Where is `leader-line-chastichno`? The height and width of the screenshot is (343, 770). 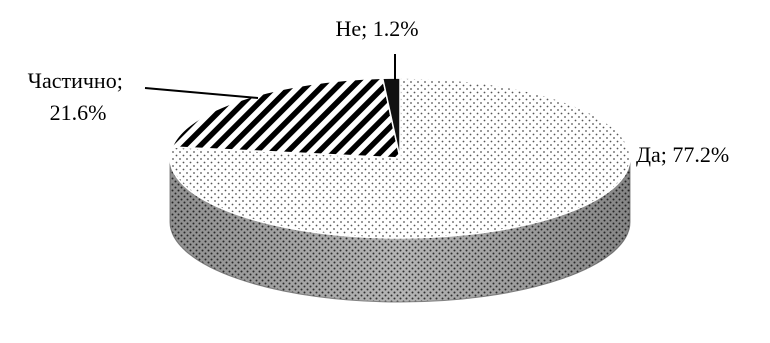 leader-line-chastichno is located at coordinates (201, 93).